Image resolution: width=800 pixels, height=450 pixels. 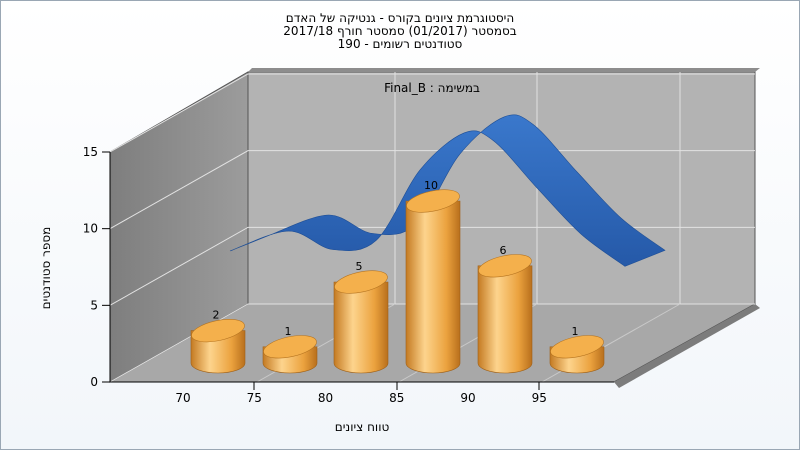 I want to click on assignment-annotation: Final_B : במשימה, so click(x=432, y=88).